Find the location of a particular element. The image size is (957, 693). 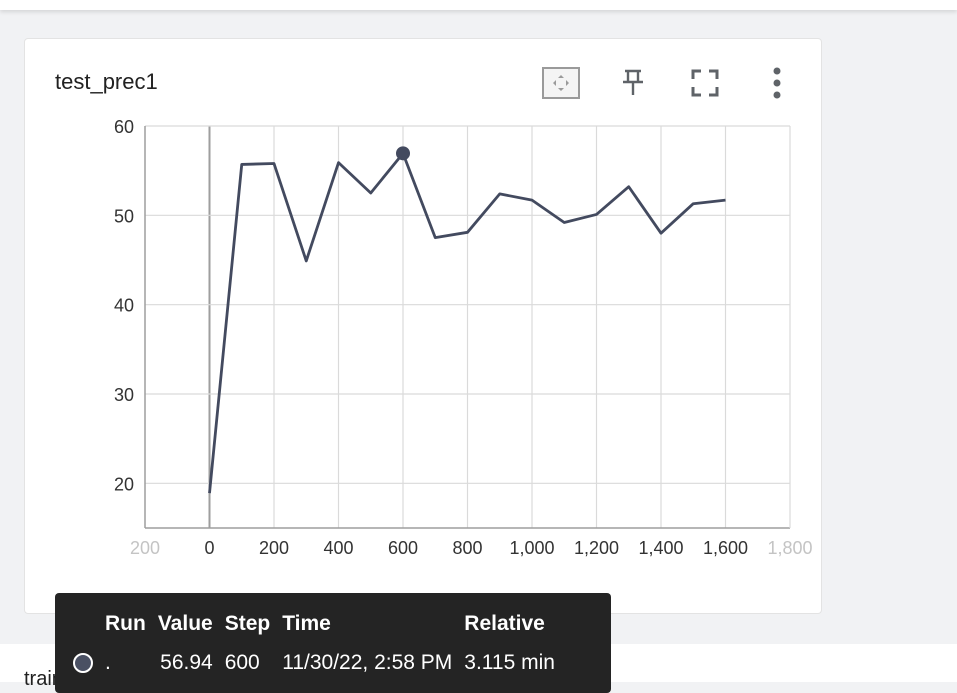

fullscreen-button is located at coordinates (705, 83).